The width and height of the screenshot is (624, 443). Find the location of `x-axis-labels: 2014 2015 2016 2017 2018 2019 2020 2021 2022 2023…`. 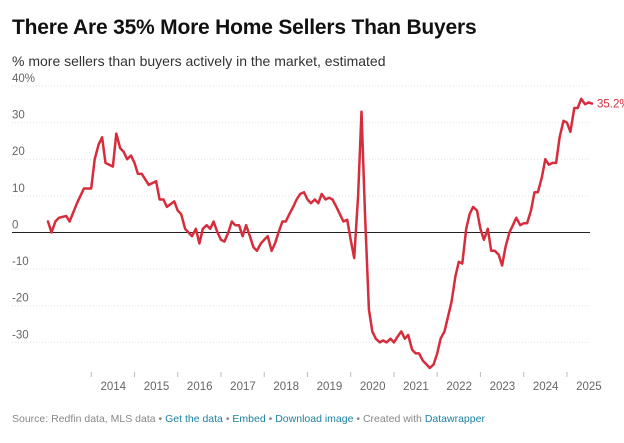

x-axis-labels: 2014 2015 2016 2017 2018 2019 2020 2021 2022 2023… is located at coordinates (350, 387).